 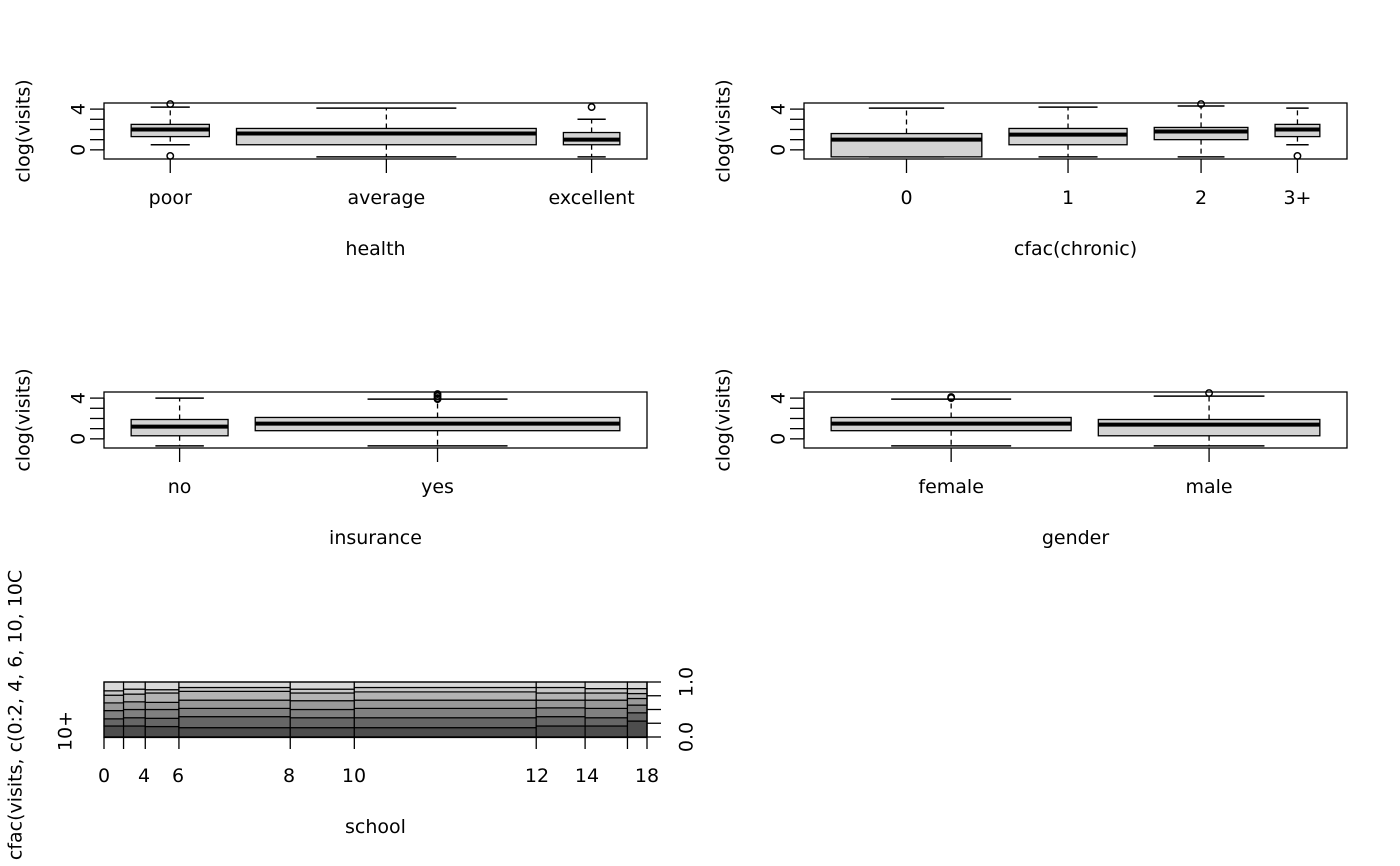 I want to click on spineplot-panel, so click(x=382, y=715).